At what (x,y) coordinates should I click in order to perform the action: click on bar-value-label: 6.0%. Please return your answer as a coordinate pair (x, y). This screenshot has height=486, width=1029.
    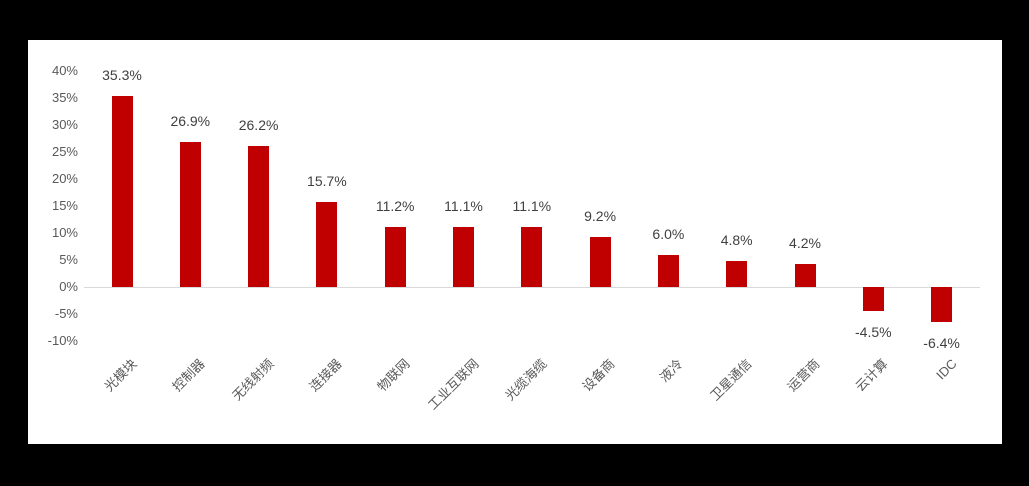
    Looking at the image, I should click on (668, 233).